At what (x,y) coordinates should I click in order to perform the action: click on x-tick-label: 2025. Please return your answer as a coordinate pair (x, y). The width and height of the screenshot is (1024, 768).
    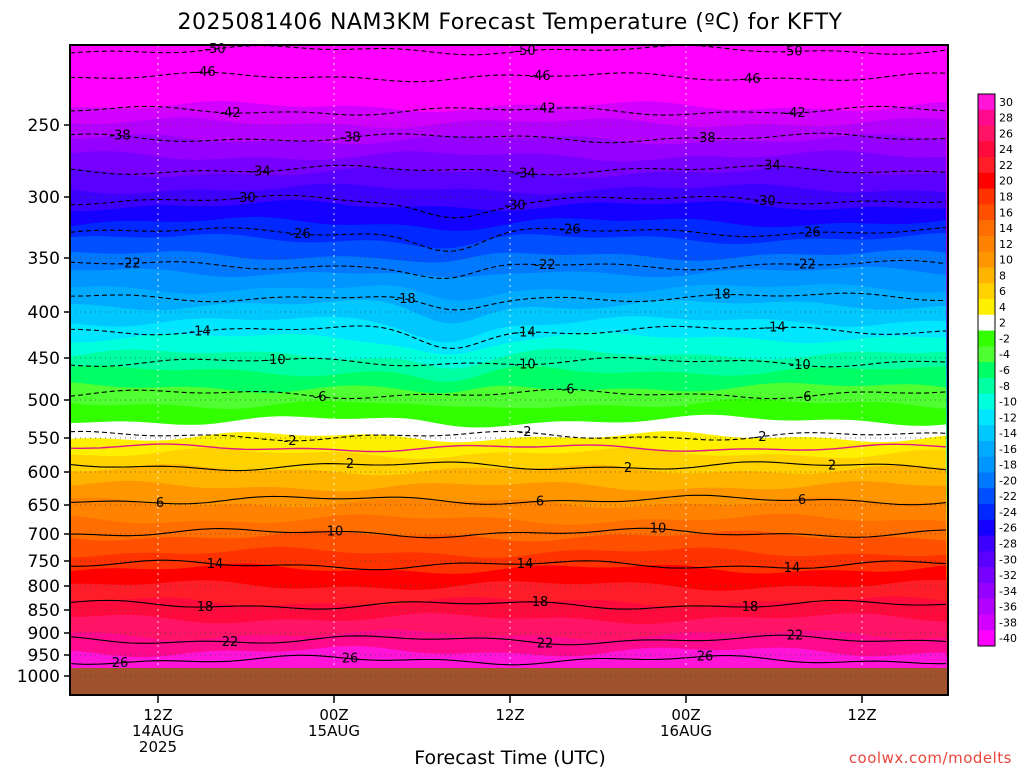
    Looking at the image, I should click on (158, 747).